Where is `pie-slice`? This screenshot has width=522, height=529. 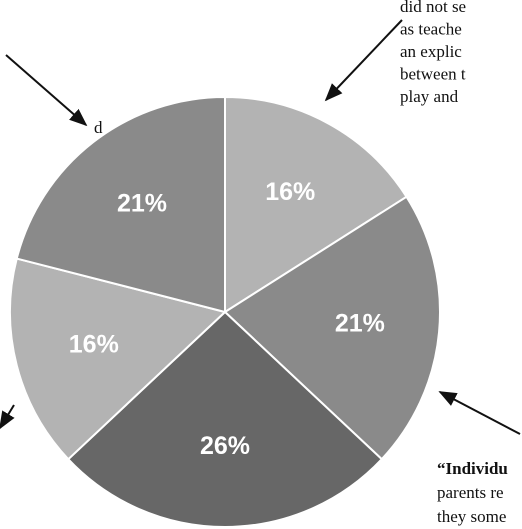 pie-slice is located at coordinates (316, 204).